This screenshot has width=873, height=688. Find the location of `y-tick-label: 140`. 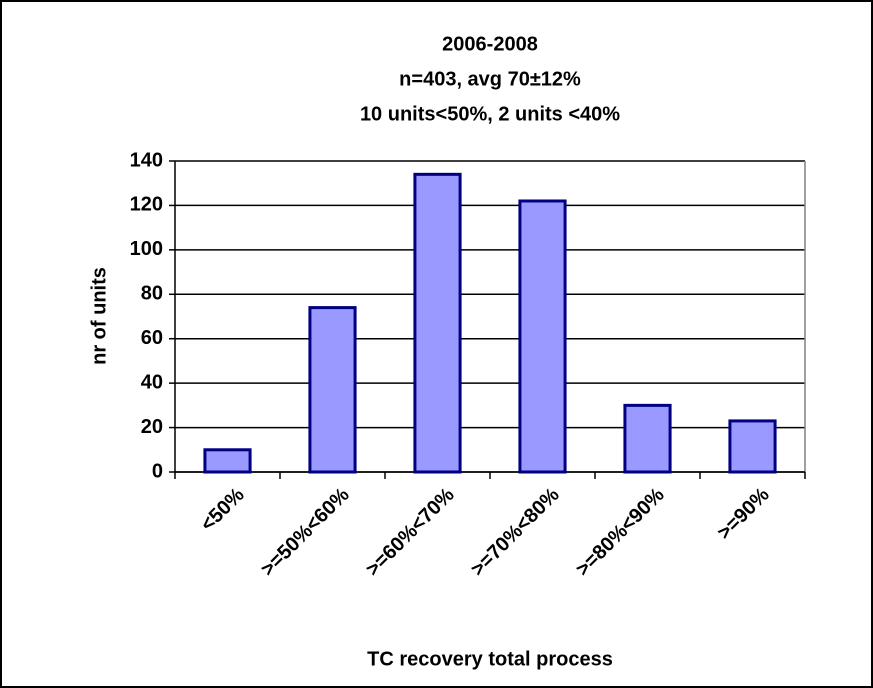

y-tick-label: 140 is located at coordinates (146, 160).